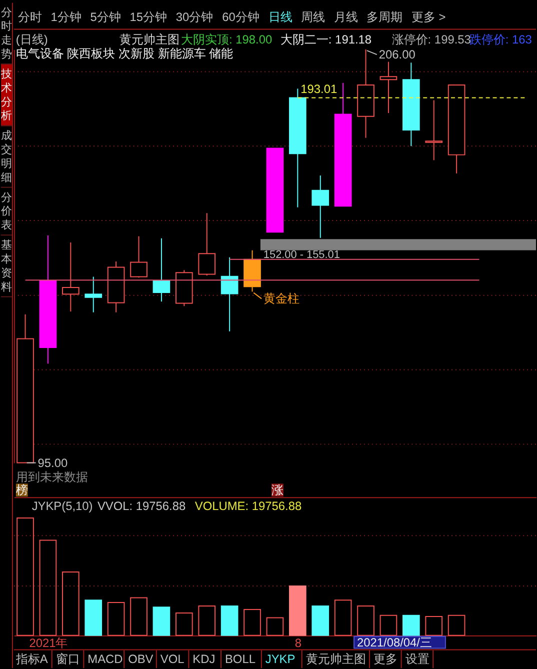 The image size is (537, 669). What do you see at coordinates (319, 89) in the screenshot?
I see `annotation: 193.01` at bounding box center [319, 89].